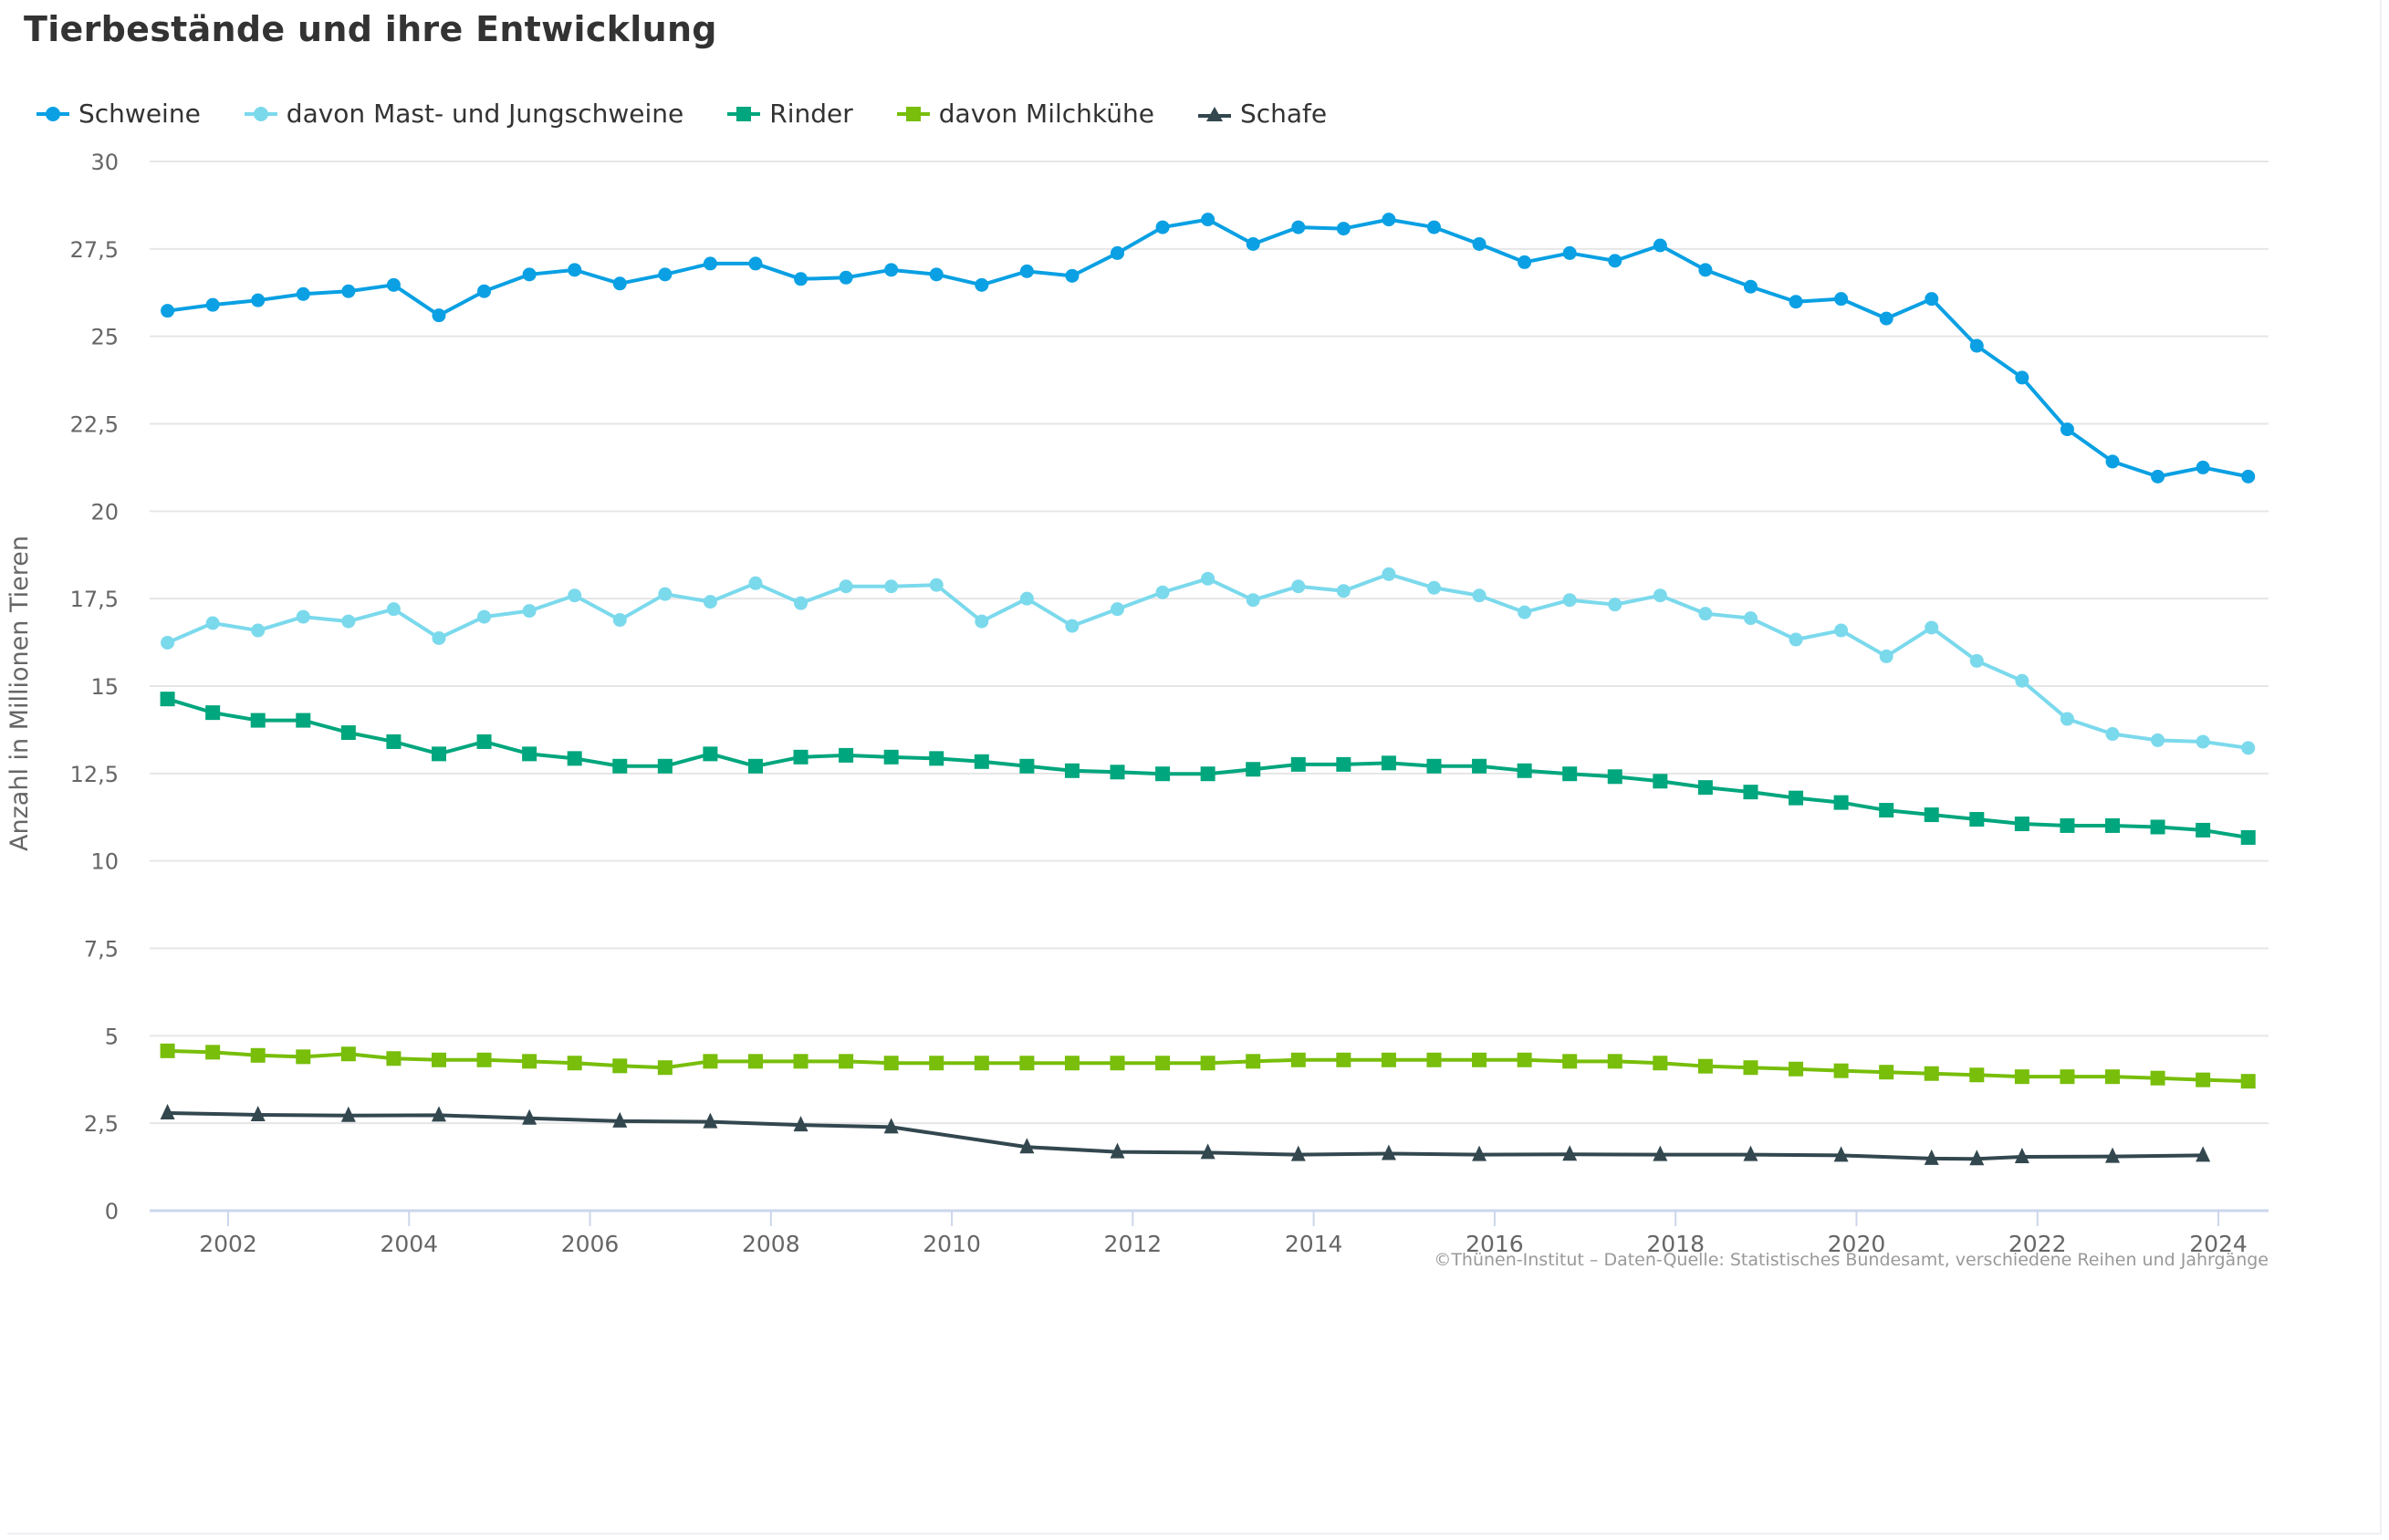  I want to click on legend-label: Rinder, so click(811, 114).